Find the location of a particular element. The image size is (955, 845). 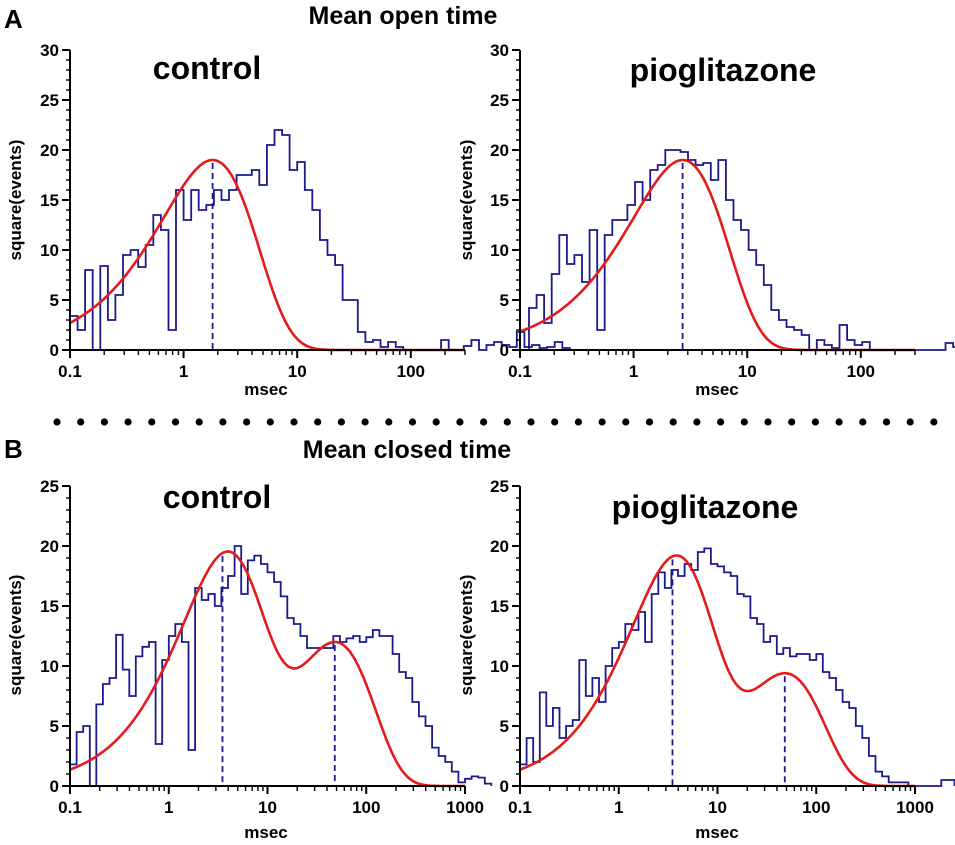

panel-letter-b: B is located at coordinates (13, 449).